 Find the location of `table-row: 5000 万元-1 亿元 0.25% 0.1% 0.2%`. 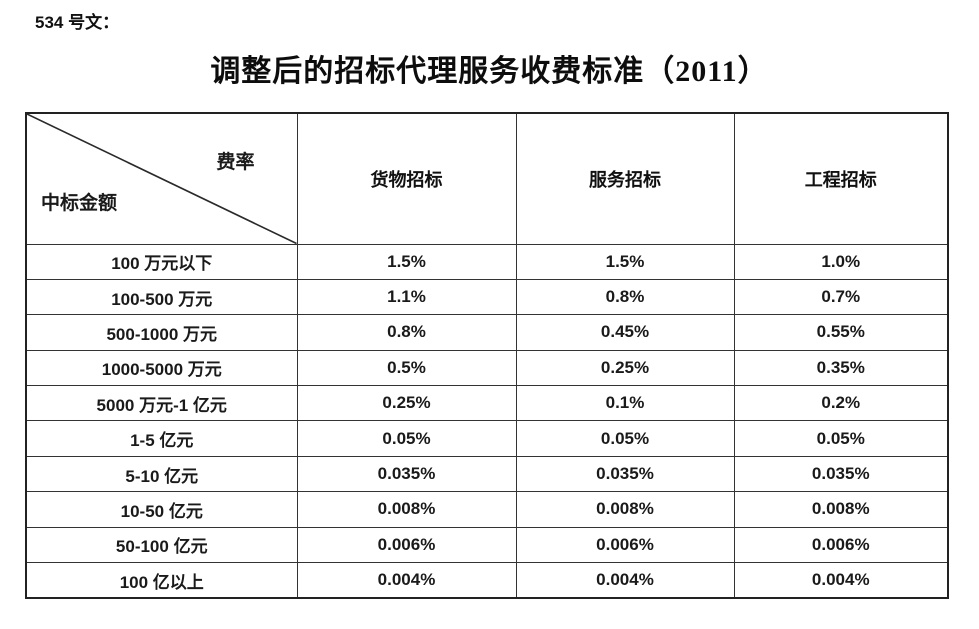

table-row: 5000 万元-1 亿元 0.25% 0.1% 0.2% is located at coordinates (487, 403).